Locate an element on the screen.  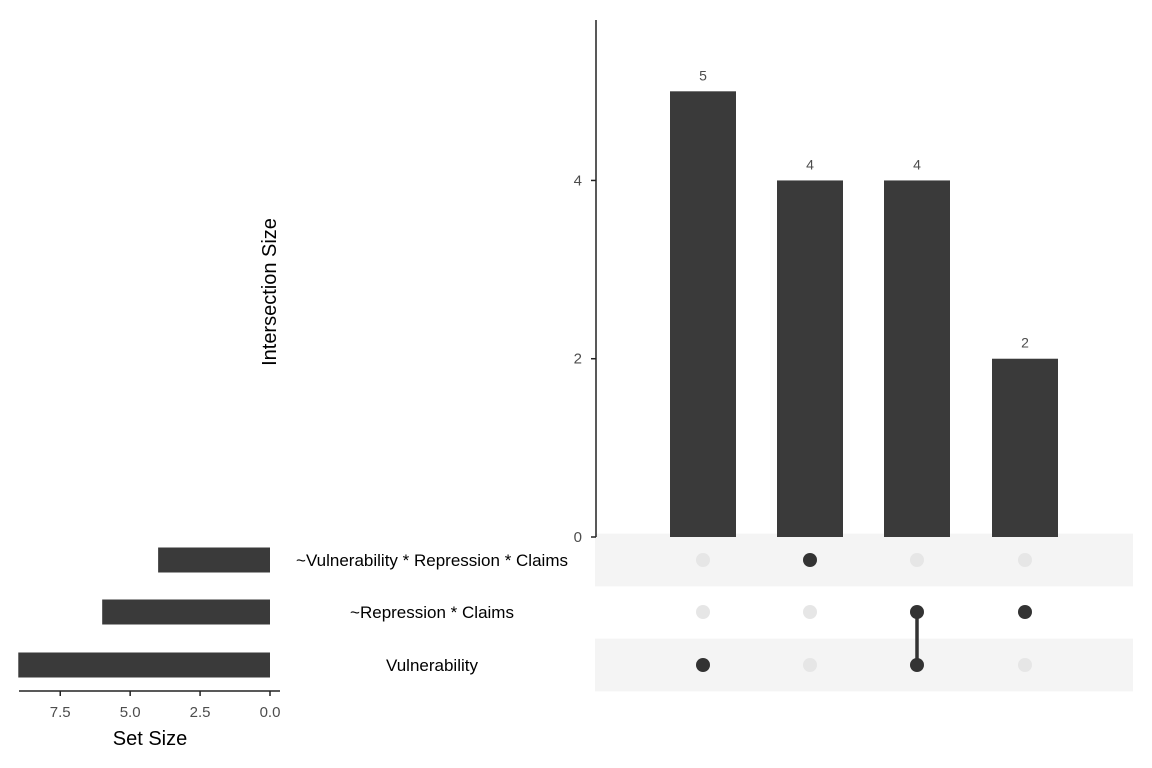
matrix-stripes is located at coordinates (864, 612).